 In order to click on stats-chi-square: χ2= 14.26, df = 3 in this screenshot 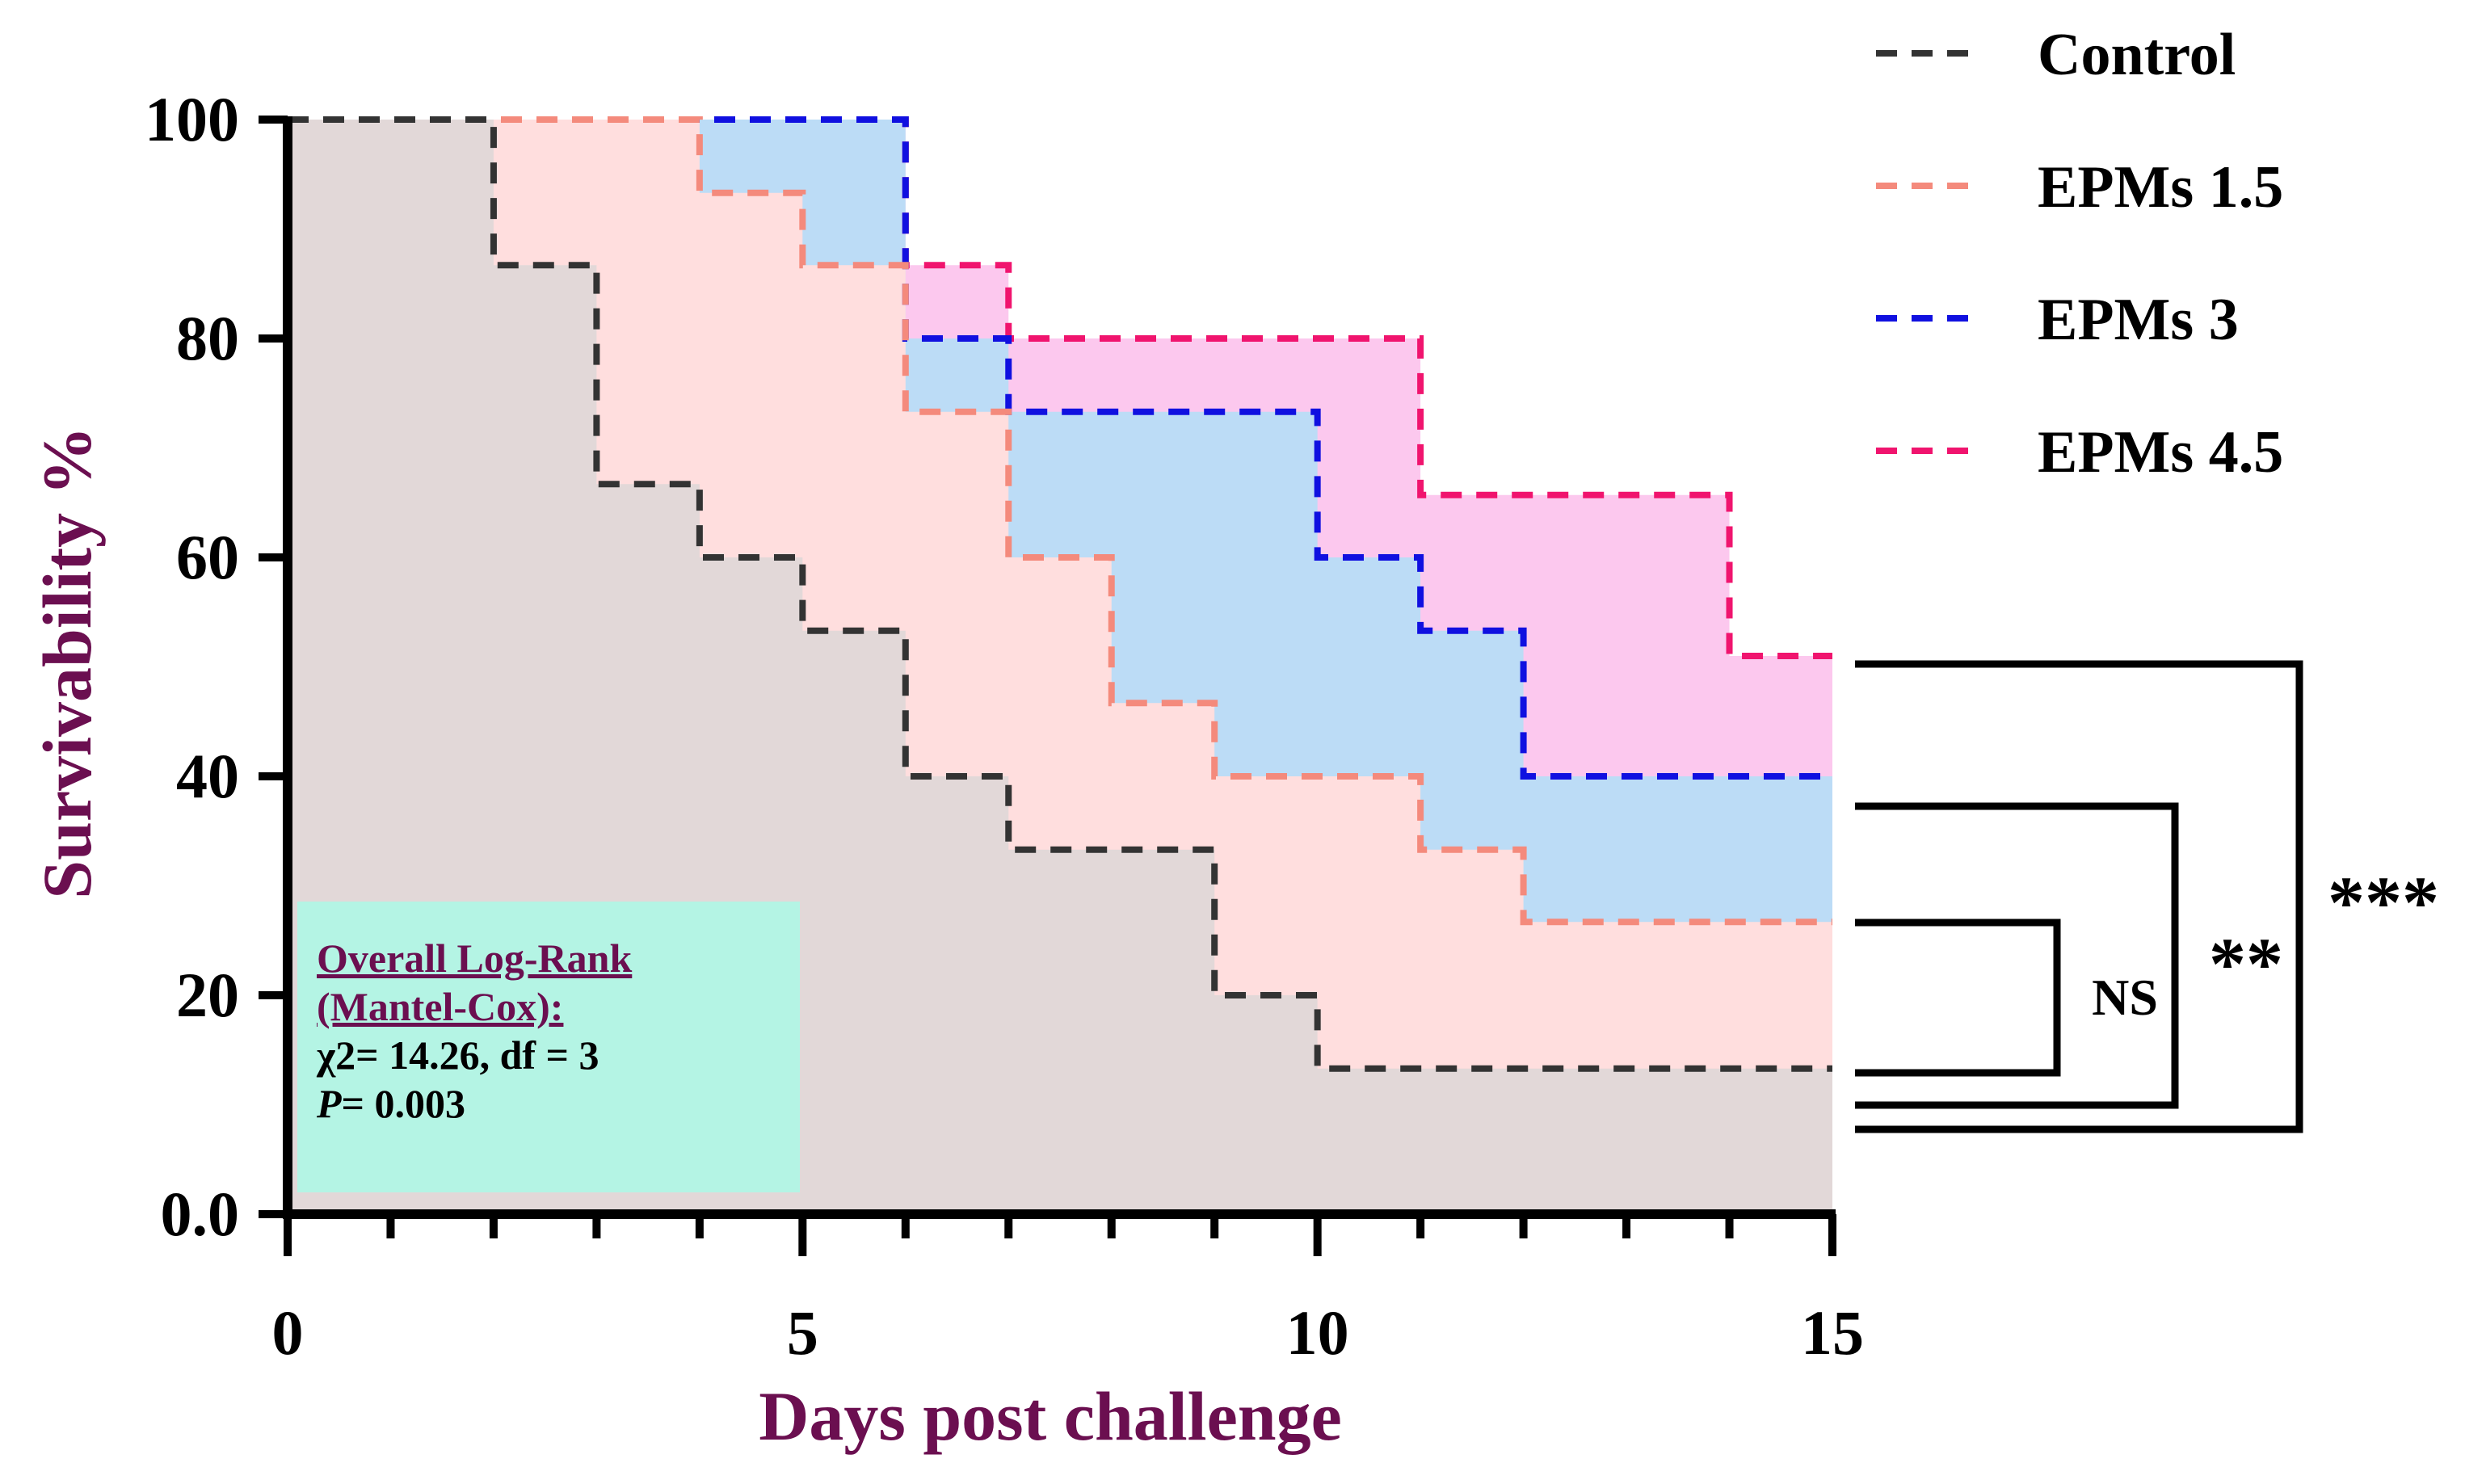, I will do `click(458, 1055)`.